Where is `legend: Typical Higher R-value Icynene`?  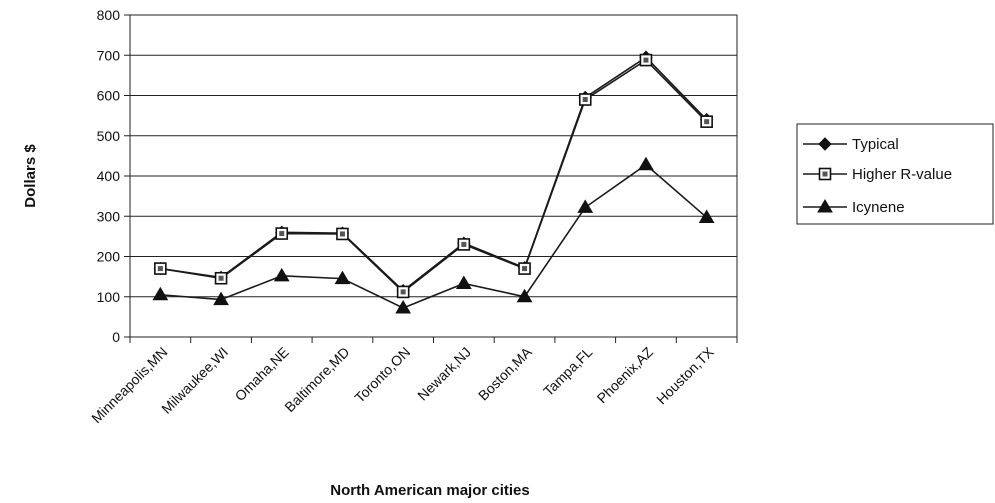 legend: Typical Higher R-value Icynene is located at coordinates (895, 174).